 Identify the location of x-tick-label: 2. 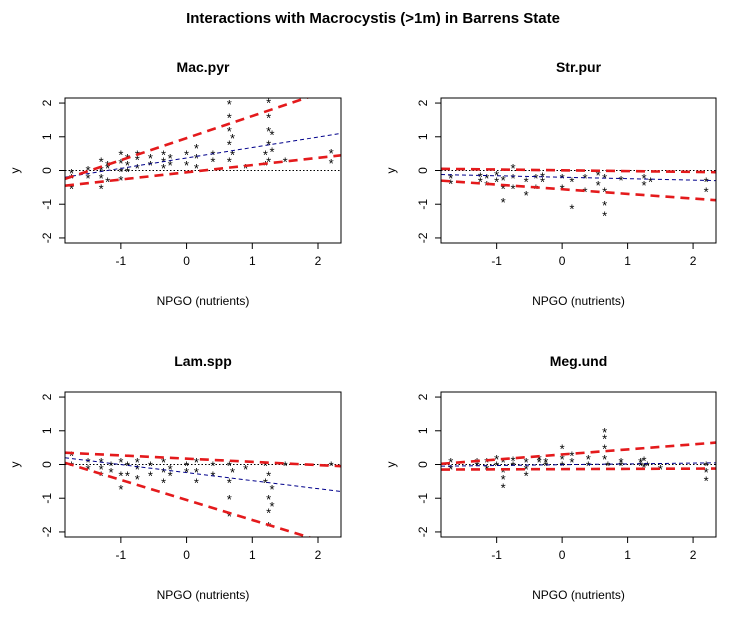
(693, 555).